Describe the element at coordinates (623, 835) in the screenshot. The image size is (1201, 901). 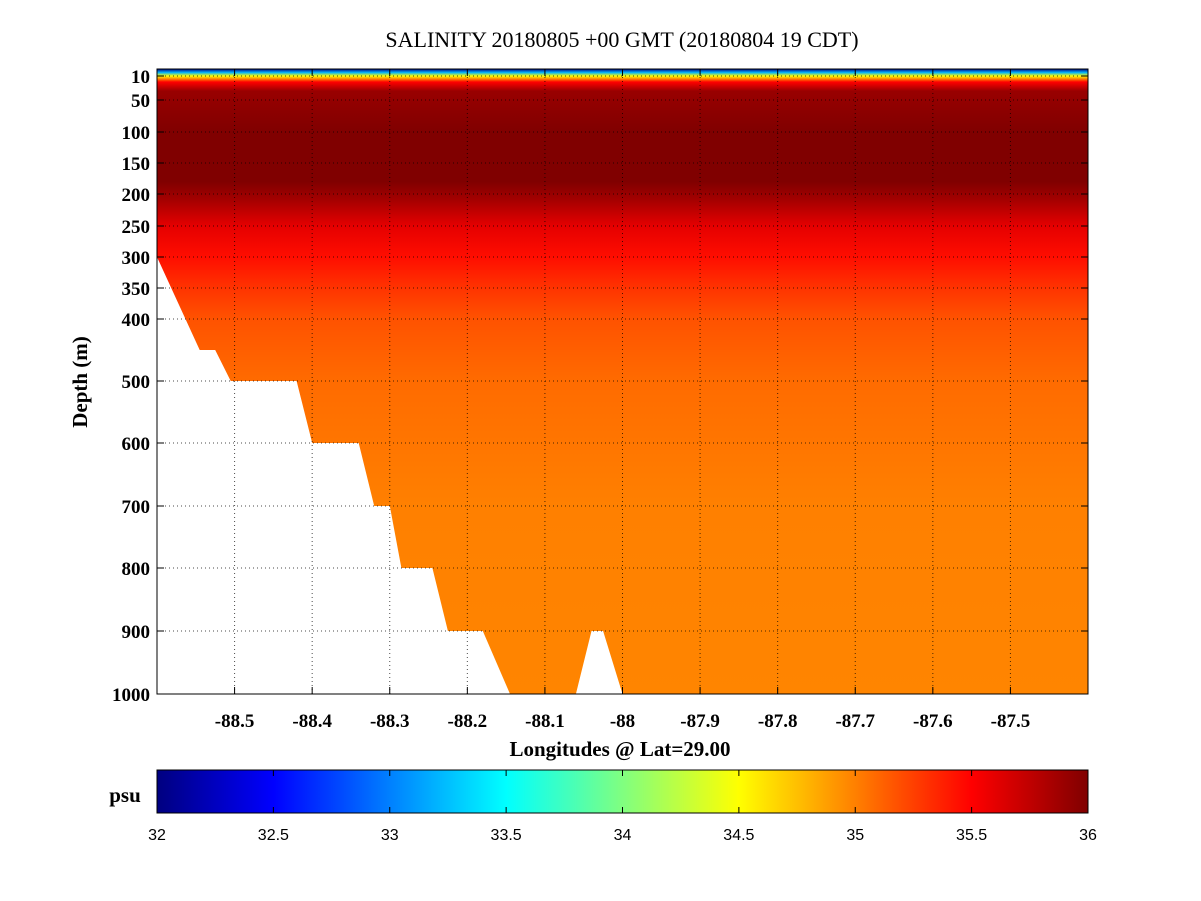
I see `colorbar-tick-label: 34` at that location.